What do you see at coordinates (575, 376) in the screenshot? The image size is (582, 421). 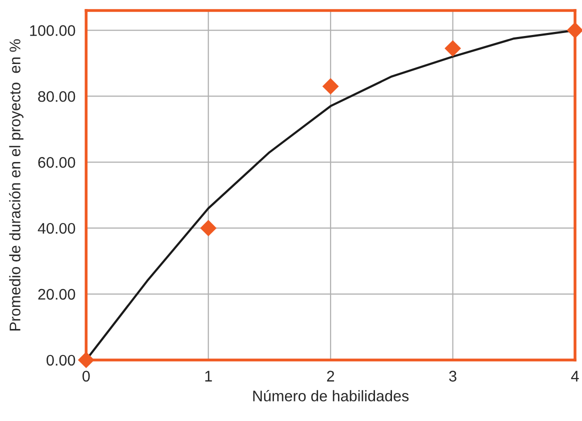 I see `x-tick-label: 4` at bounding box center [575, 376].